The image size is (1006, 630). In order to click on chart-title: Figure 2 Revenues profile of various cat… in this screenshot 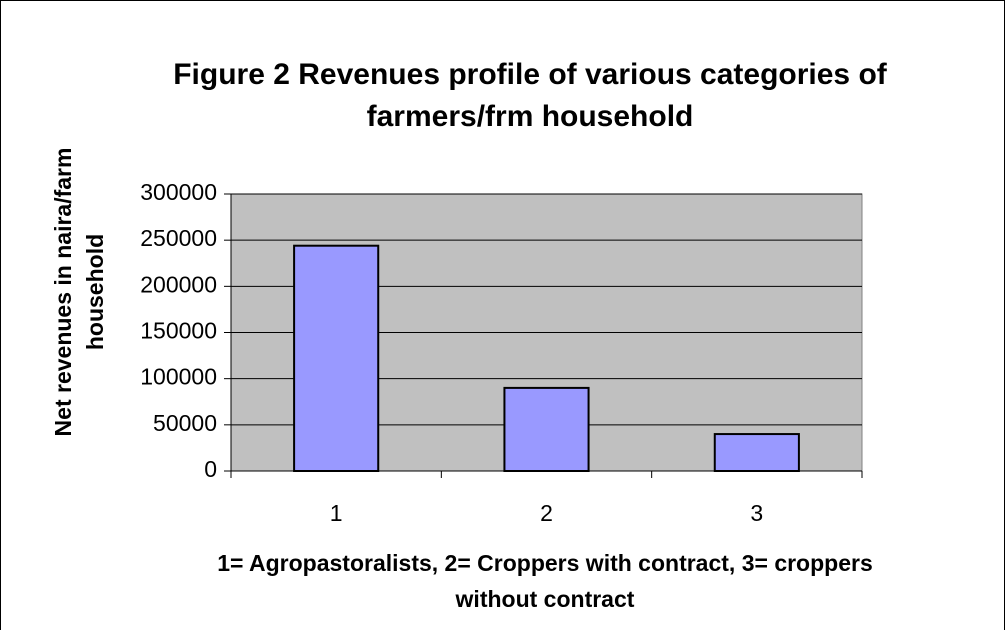, I will do `click(530, 95)`.